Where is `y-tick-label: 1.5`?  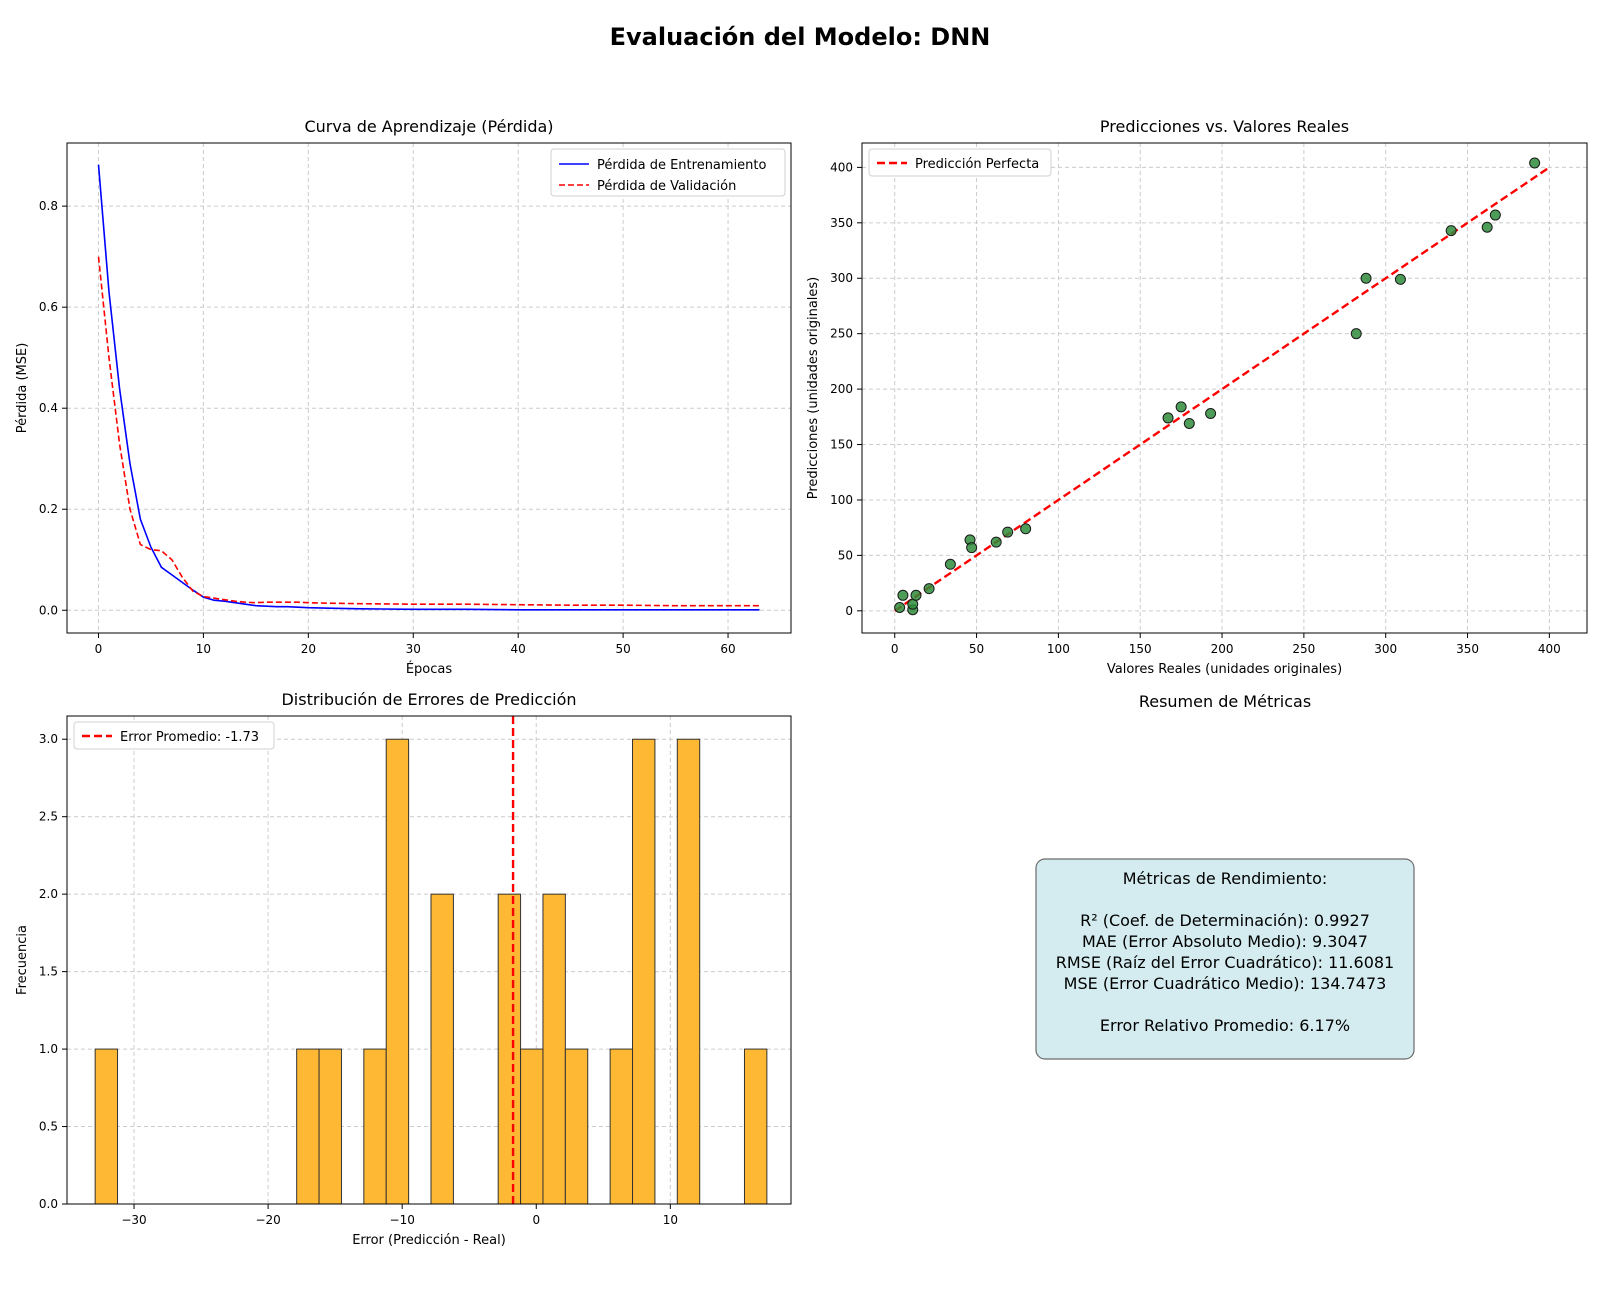
y-tick-label: 1.5 is located at coordinates (48, 972).